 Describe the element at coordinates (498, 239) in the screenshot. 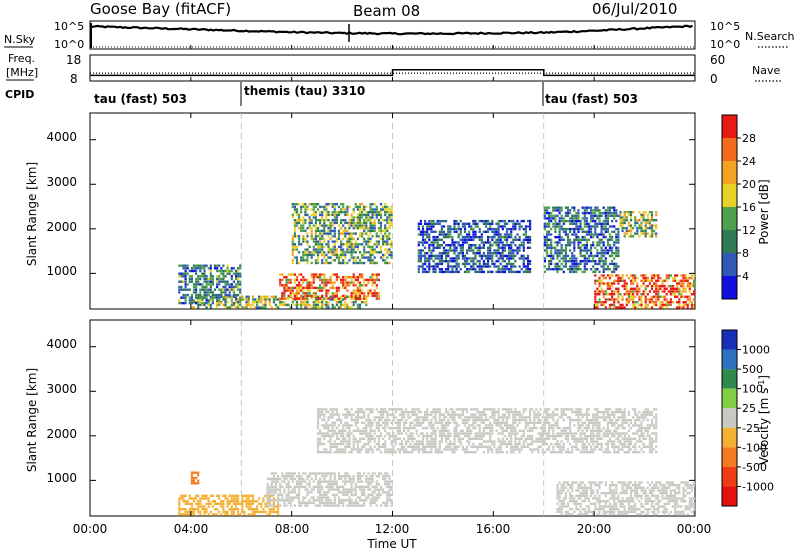

I see `power-cell-4-2010` at that location.